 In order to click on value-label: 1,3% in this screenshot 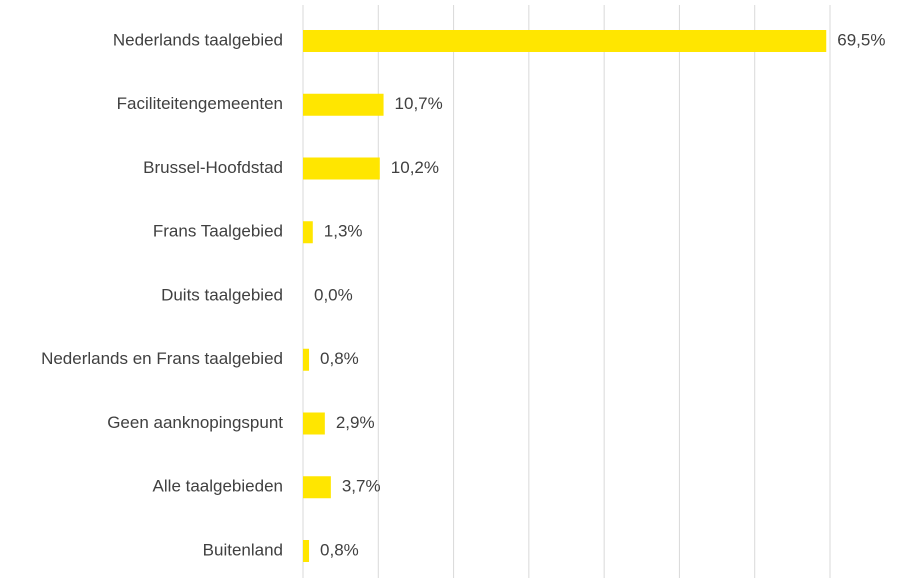, I will do `click(343, 231)`.